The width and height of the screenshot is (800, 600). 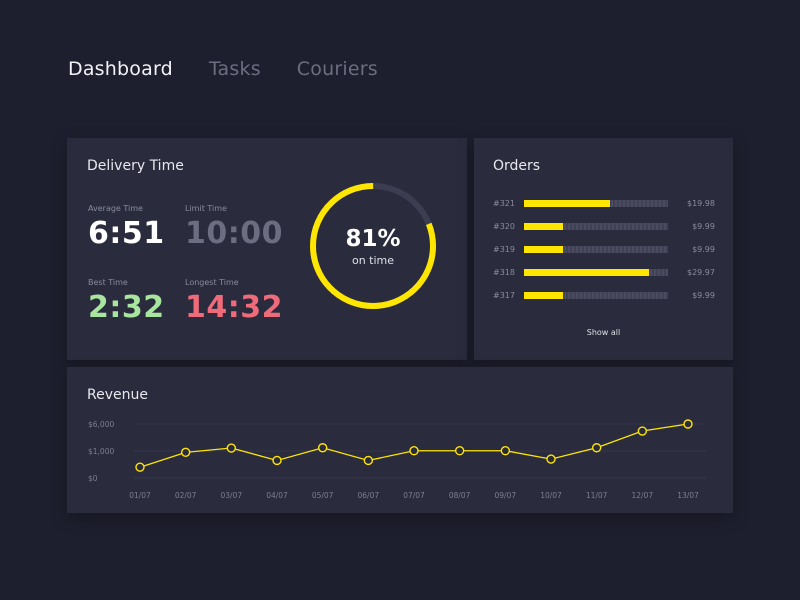 I want to click on order-row: #319 $9.99, so click(x=604, y=249).